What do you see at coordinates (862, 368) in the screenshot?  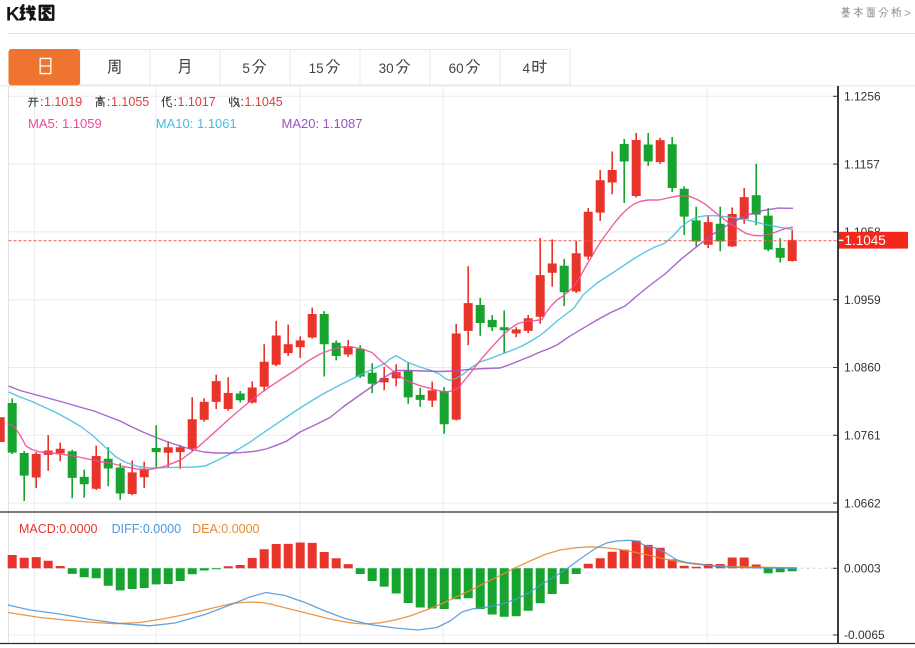 I see `svg-text: 1.0860` at bounding box center [862, 368].